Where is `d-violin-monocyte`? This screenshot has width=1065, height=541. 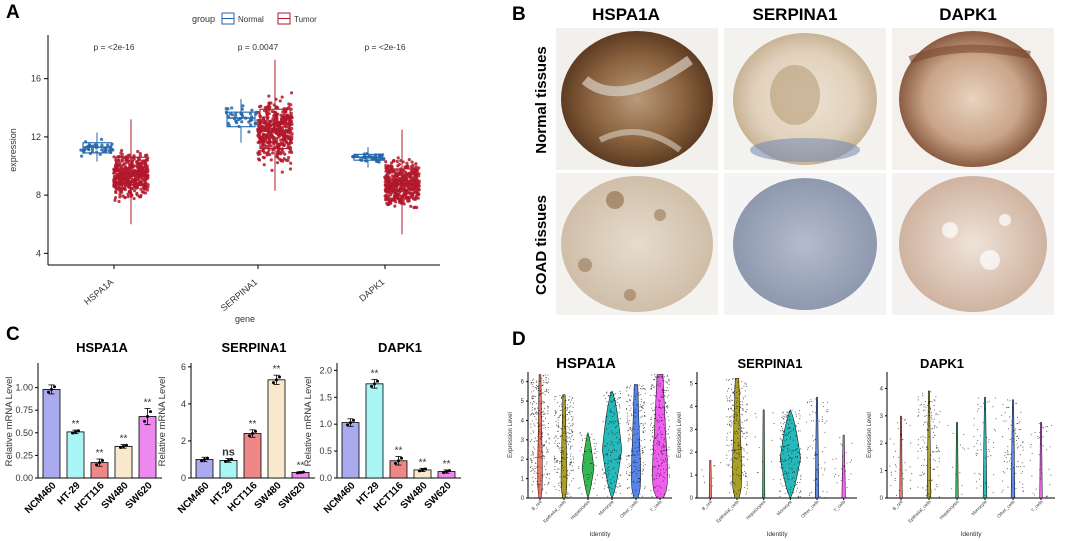 d-violin-monocyte is located at coordinates (612, 444).